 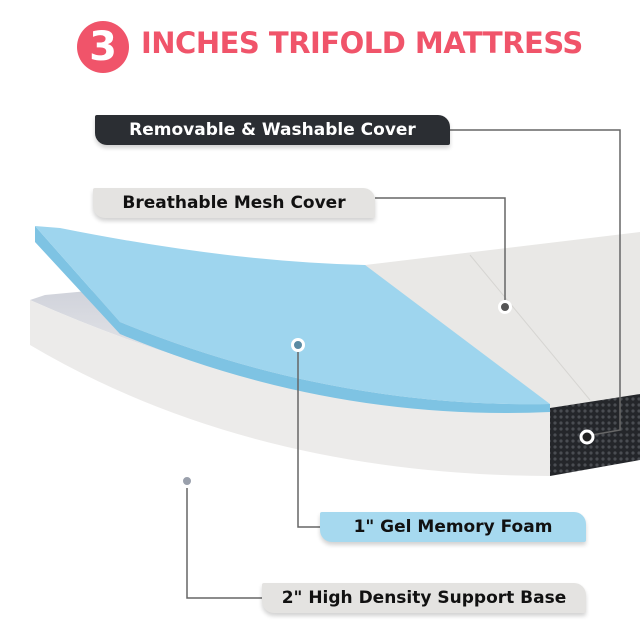 I want to click on label-mesh-cover: Breathable Mesh Cover, so click(x=234, y=203).